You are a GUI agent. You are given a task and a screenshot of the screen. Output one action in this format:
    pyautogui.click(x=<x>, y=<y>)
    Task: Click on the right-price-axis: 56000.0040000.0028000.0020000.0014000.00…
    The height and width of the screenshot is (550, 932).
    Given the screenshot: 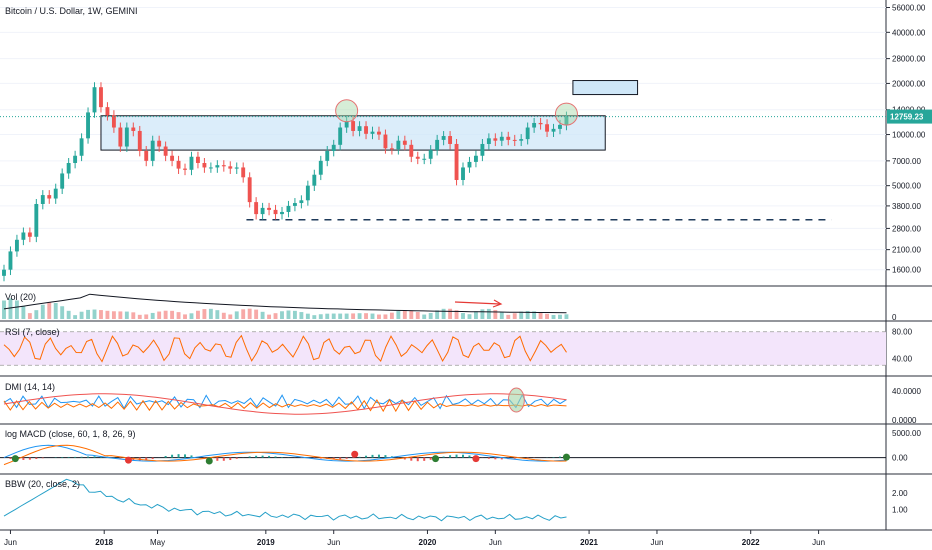 What is the action you would take?
    pyautogui.click(x=909, y=259)
    